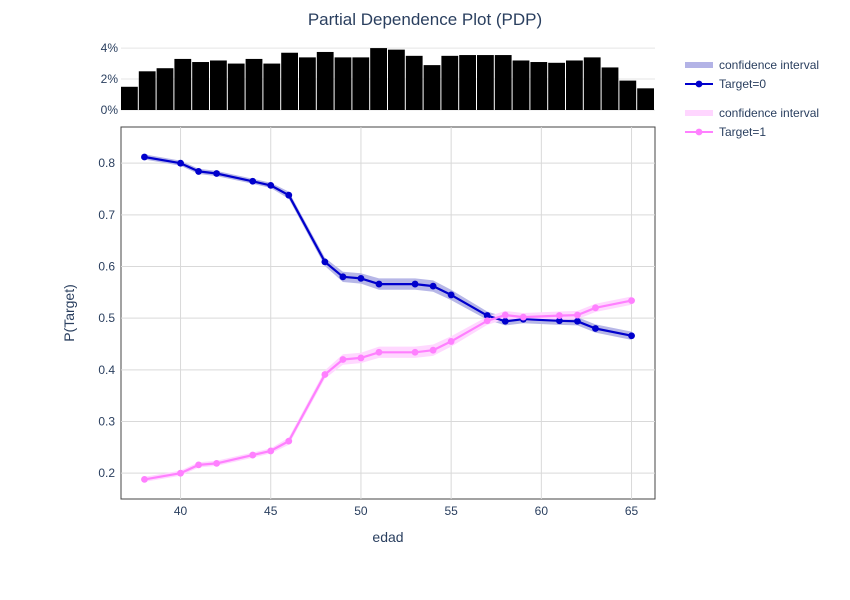  I want to click on x-axis-title: edad, so click(387, 537).